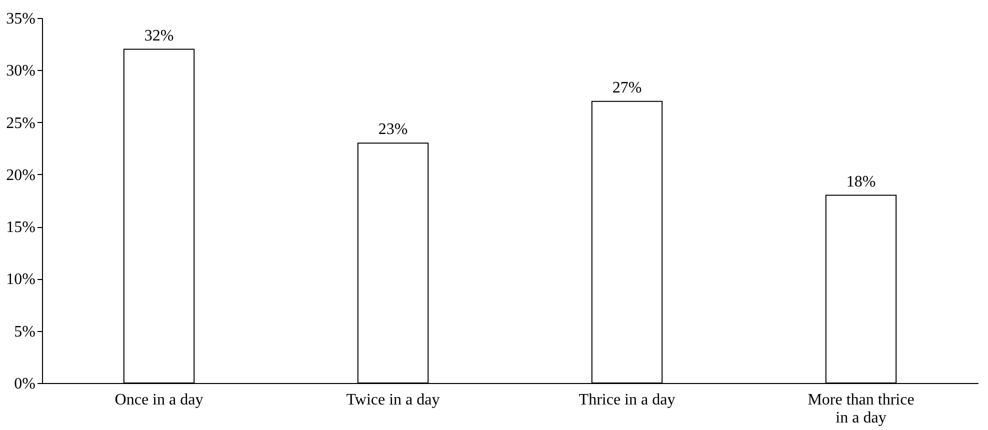 Image resolution: width=988 pixels, height=430 pixels. What do you see at coordinates (627, 87) in the screenshot?
I see `data-label: 27%` at bounding box center [627, 87].